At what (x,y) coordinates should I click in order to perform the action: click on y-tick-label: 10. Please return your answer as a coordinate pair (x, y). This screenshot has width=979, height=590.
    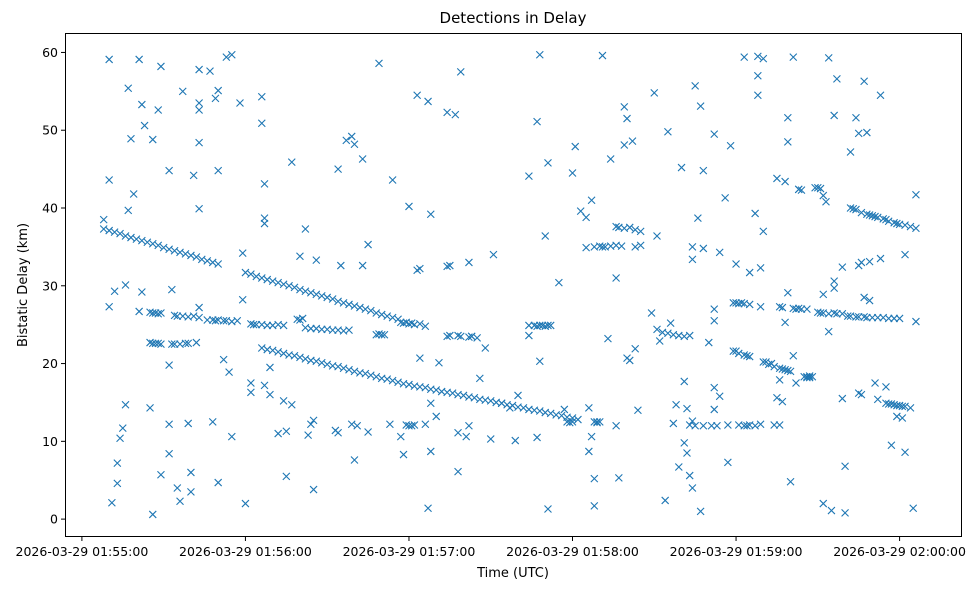
    Looking at the image, I should click on (50, 441).